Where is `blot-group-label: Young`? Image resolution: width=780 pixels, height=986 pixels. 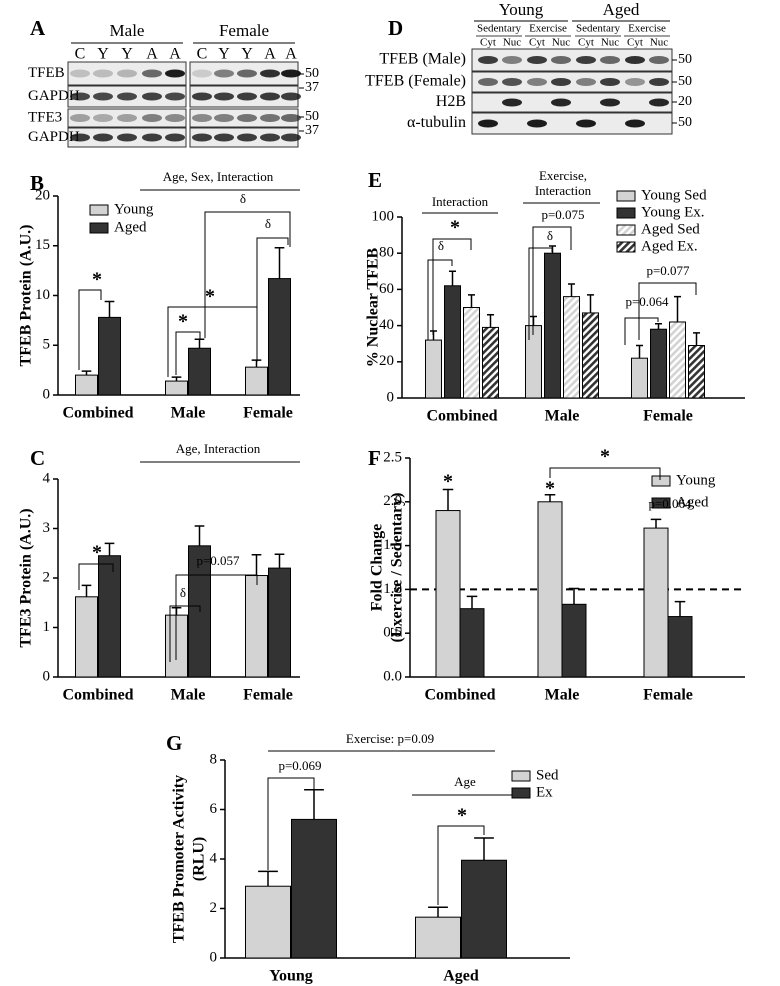 blot-group-label: Young is located at coordinates (521, 9).